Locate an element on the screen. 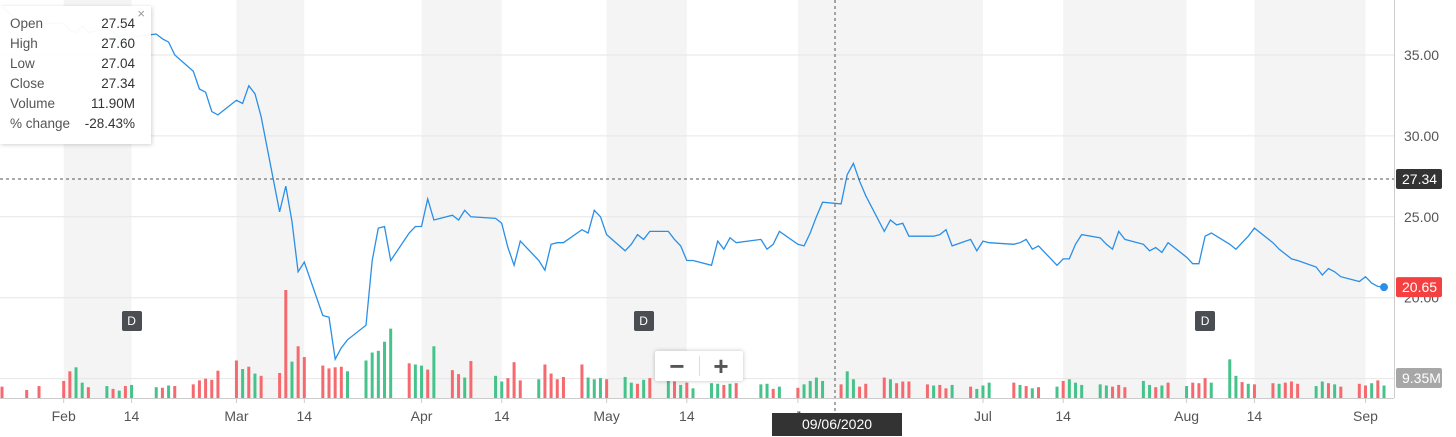 The width and height of the screenshot is (1456, 437). zoom-controls: − + is located at coordinates (699, 366).